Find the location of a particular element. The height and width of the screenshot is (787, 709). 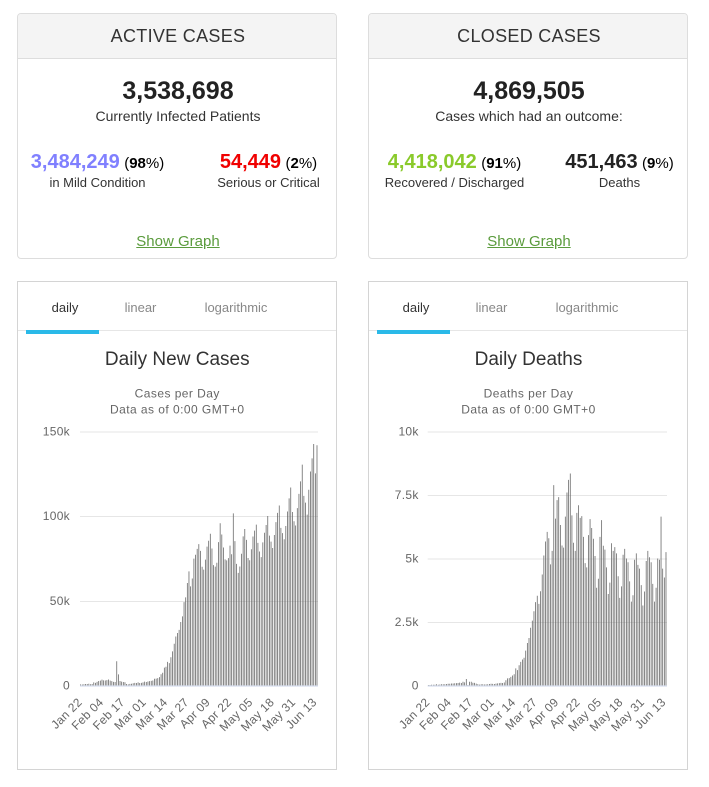

svg-text: 50k is located at coordinates (60, 601).